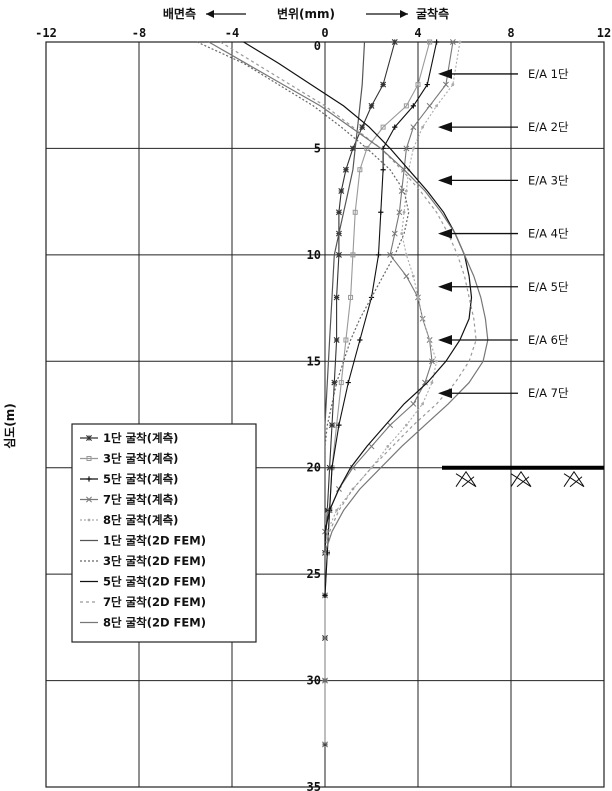 The width and height of the screenshot is (612, 791). Describe the element at coordinates (548, 127) in the screenshot. I see `anchor-label: E/A 2단` at that location.